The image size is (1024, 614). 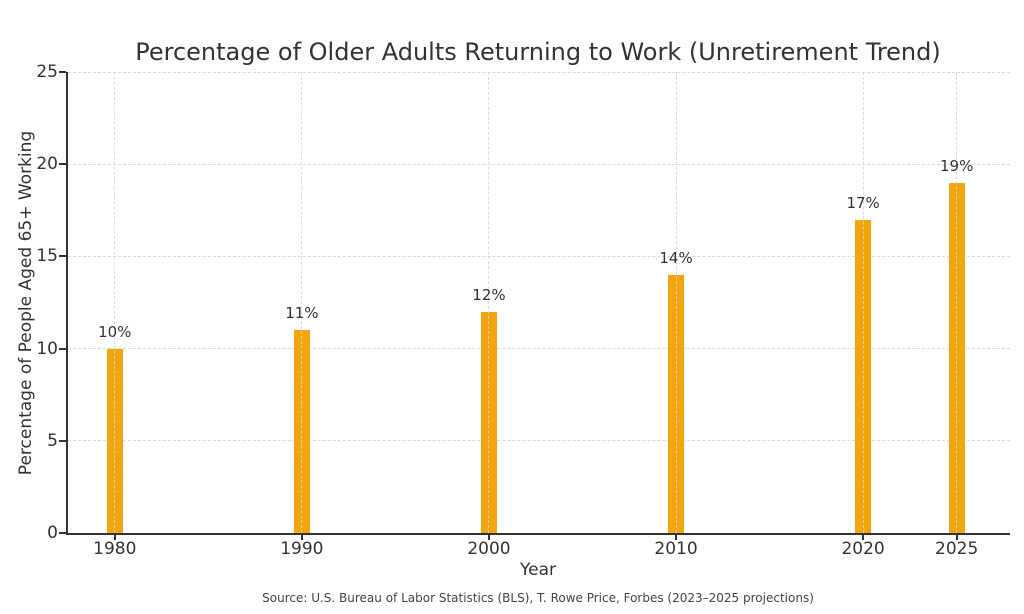 What do you see at coordinates (302, 549) in the screenshot?
I see `x-tick-1990: 1990` at bounding box center [302, 549].